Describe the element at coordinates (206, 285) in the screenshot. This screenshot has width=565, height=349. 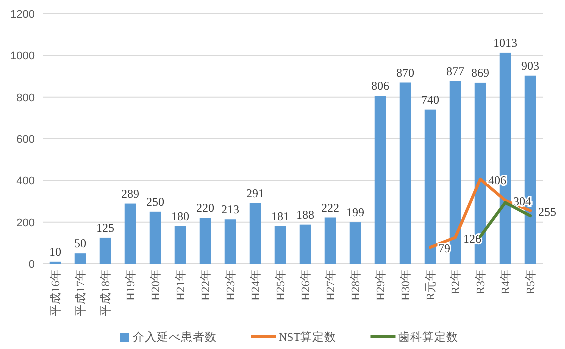
I see `x-tick-label: H22年` at that location.